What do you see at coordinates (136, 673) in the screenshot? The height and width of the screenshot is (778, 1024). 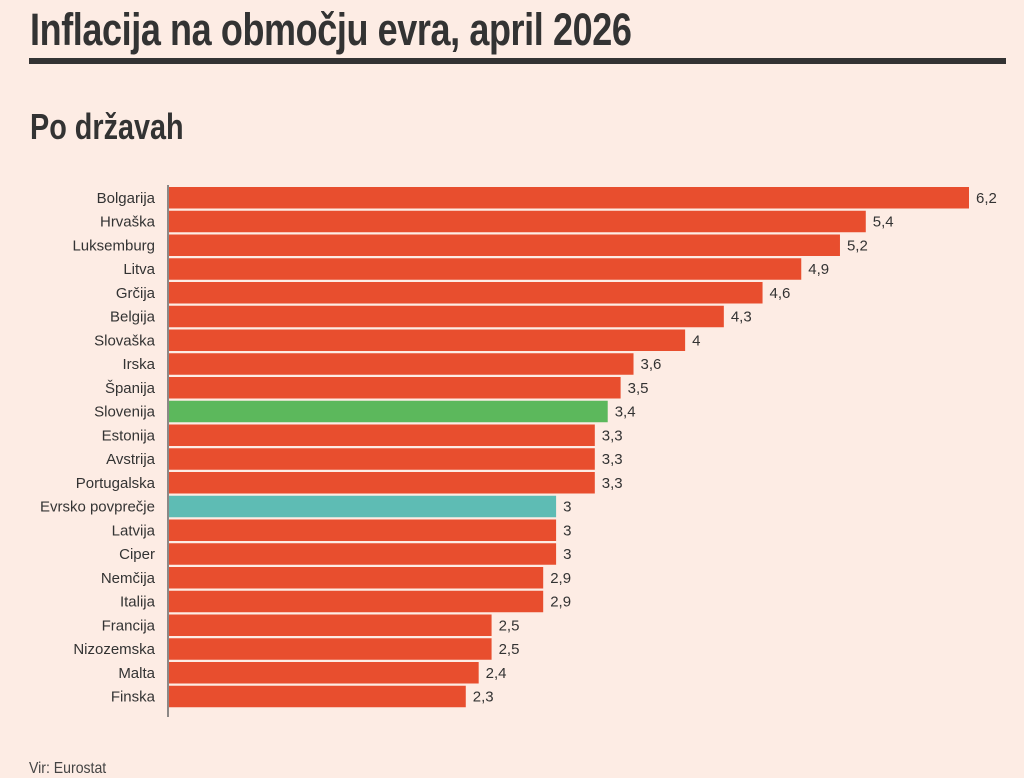 I see `category-label: Malta` at bounding box center [136, 673].